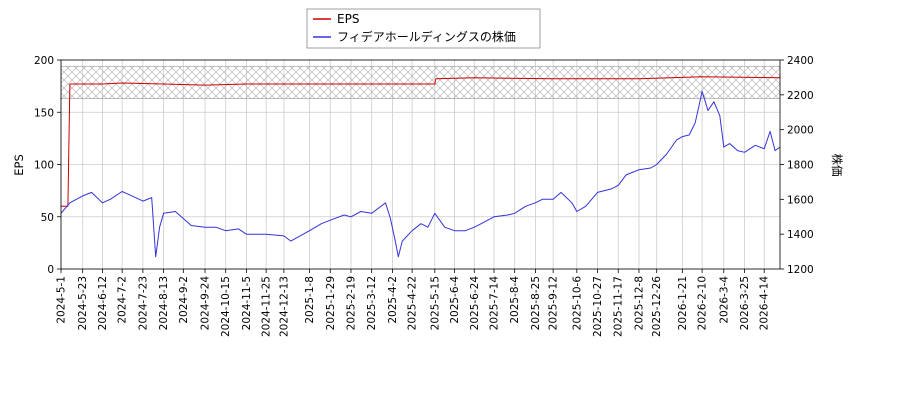 The height and width of the screenshot is (400, 900). I want to click on x-tick-label-24: 2025-9-12, so click(554, 303).